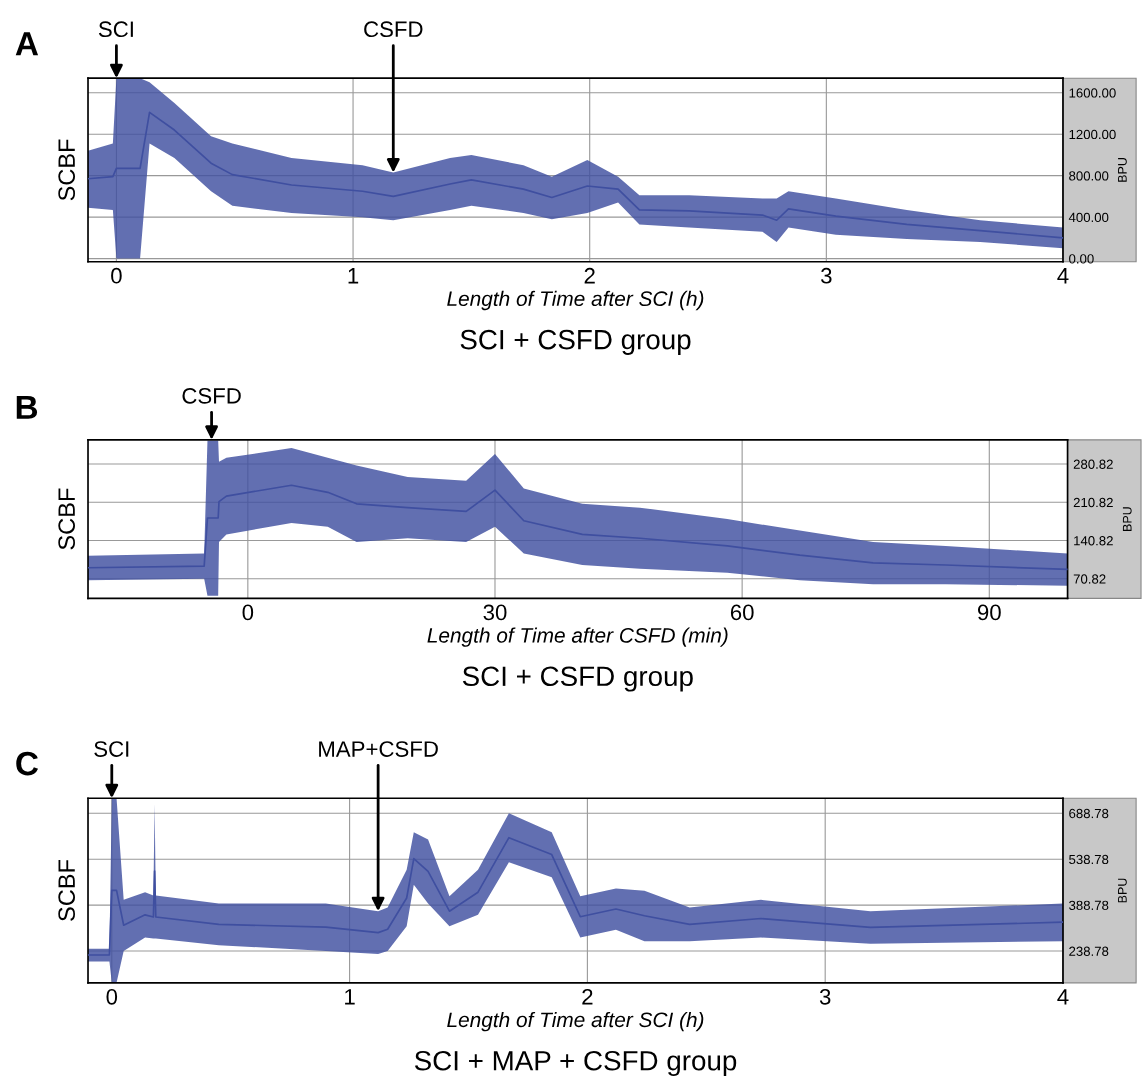  Describe the element at coordinates (27, 763) in the screenshot. I see `chart-title: C` at that location.